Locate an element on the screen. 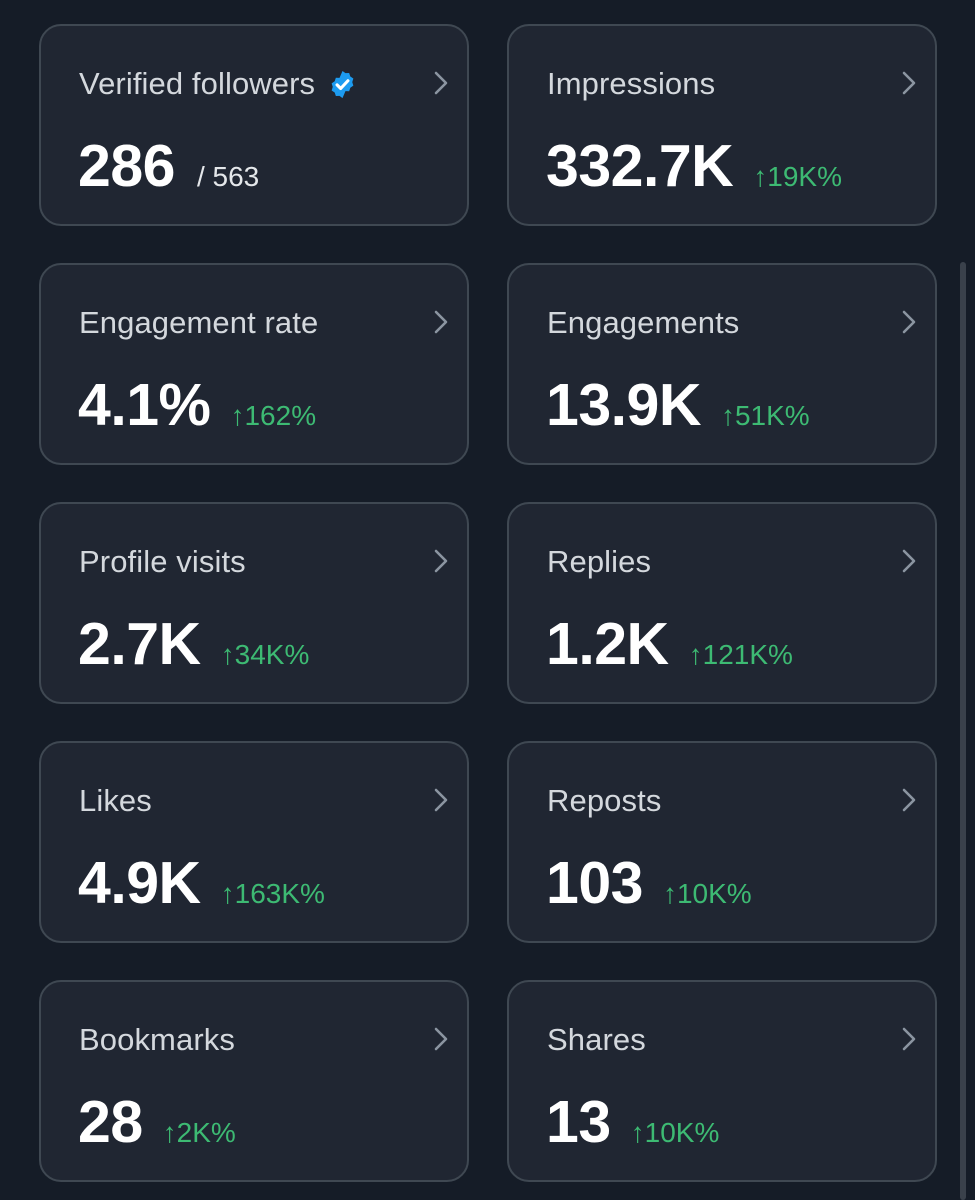 This screenshot has width=975, height=1200. metric-card-engagements: Engagements 13.9K ↑51K% is located at coordinates (722, 364).